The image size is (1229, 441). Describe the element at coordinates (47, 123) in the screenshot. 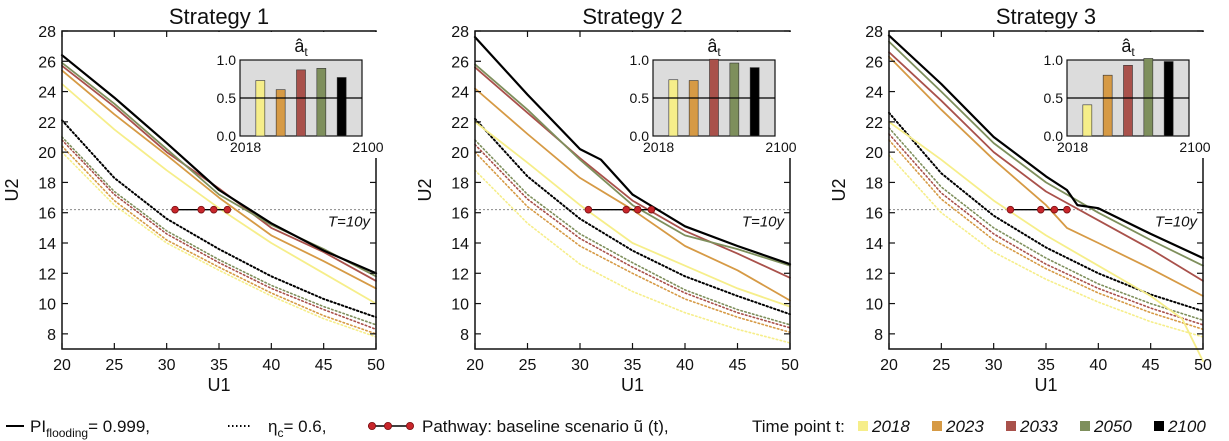

I see `y-tick-label: 22` at that location.